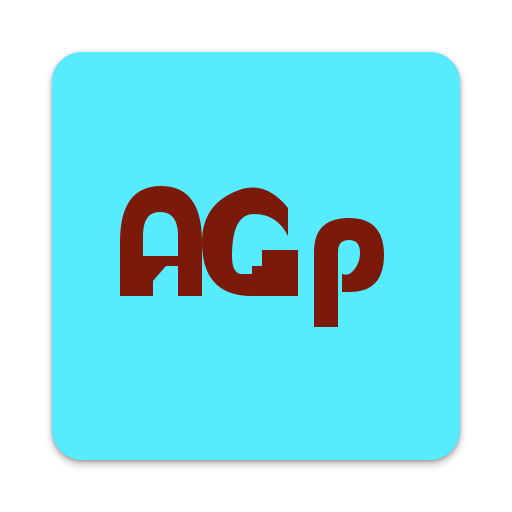 The image size is (512, 512). I want to click on logo-letter-a-notch, so click(148, 279).